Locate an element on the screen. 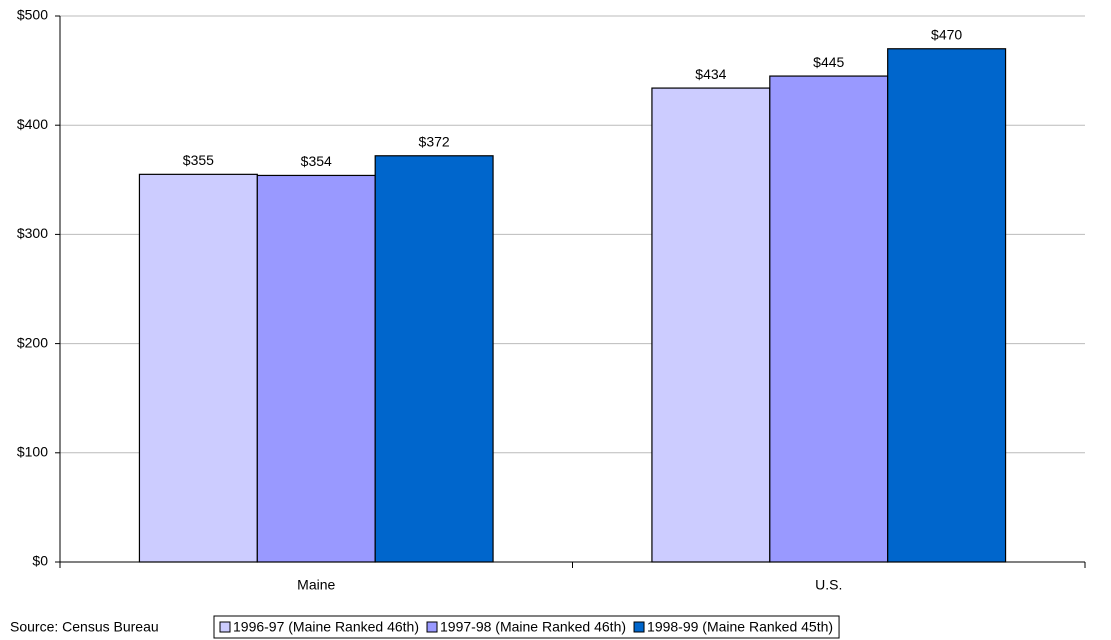  y-tick-label: $500 is located at coordinates (32, 15).